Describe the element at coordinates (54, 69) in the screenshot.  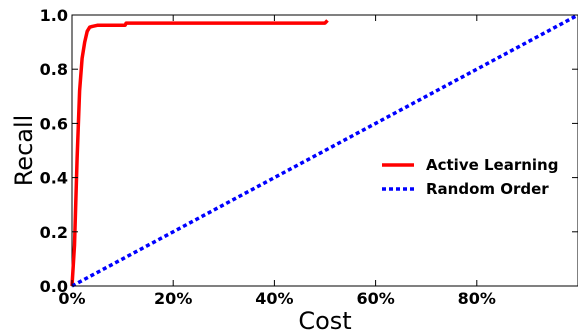
I see `y-tick-label: 0.8` at that location.